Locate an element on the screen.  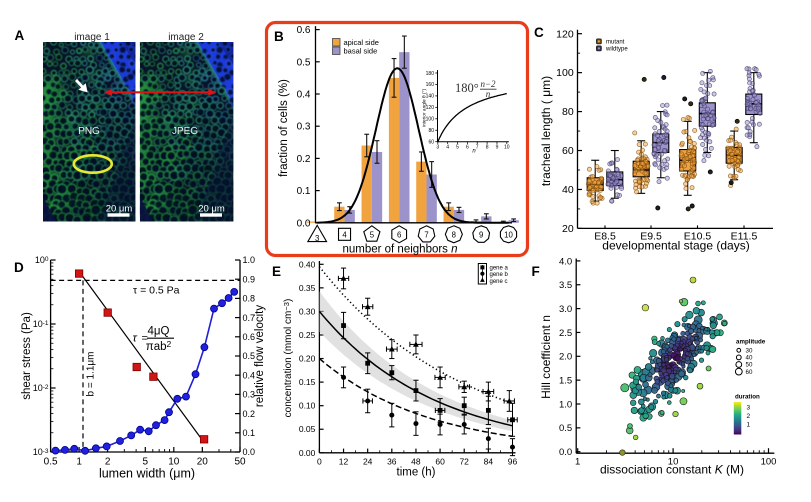
svg-text: 36 is located at coordinates (392, 462).